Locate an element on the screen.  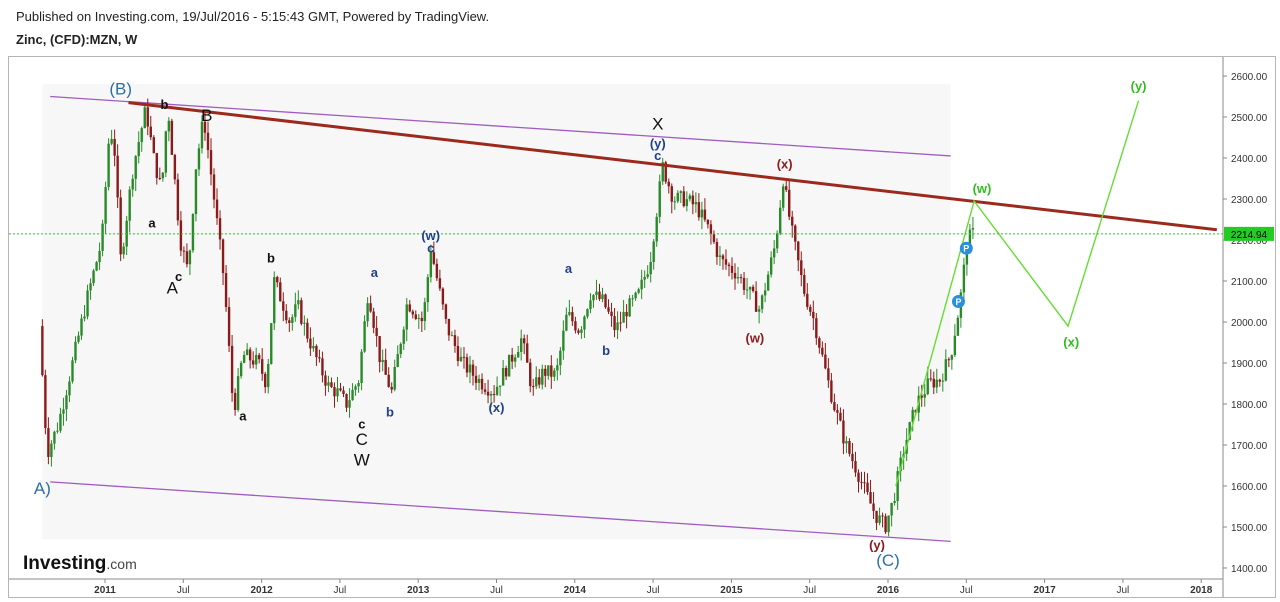
price-tick-label: 2400.00 is located at coordinates (1249, 159).